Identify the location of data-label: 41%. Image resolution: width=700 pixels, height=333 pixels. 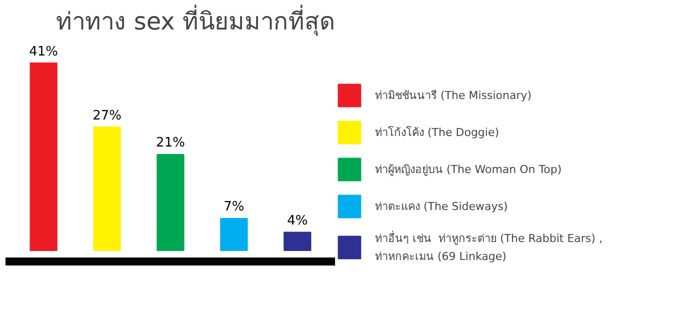
(43, 52).